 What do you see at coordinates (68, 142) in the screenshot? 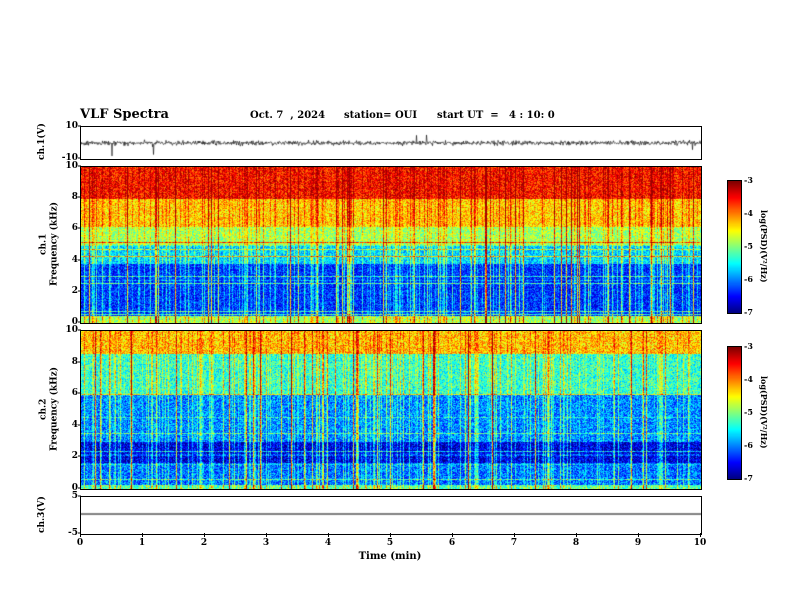
I see `ch1-waveform-y-ticks: 10 -10` at bounding box center [68, 142].